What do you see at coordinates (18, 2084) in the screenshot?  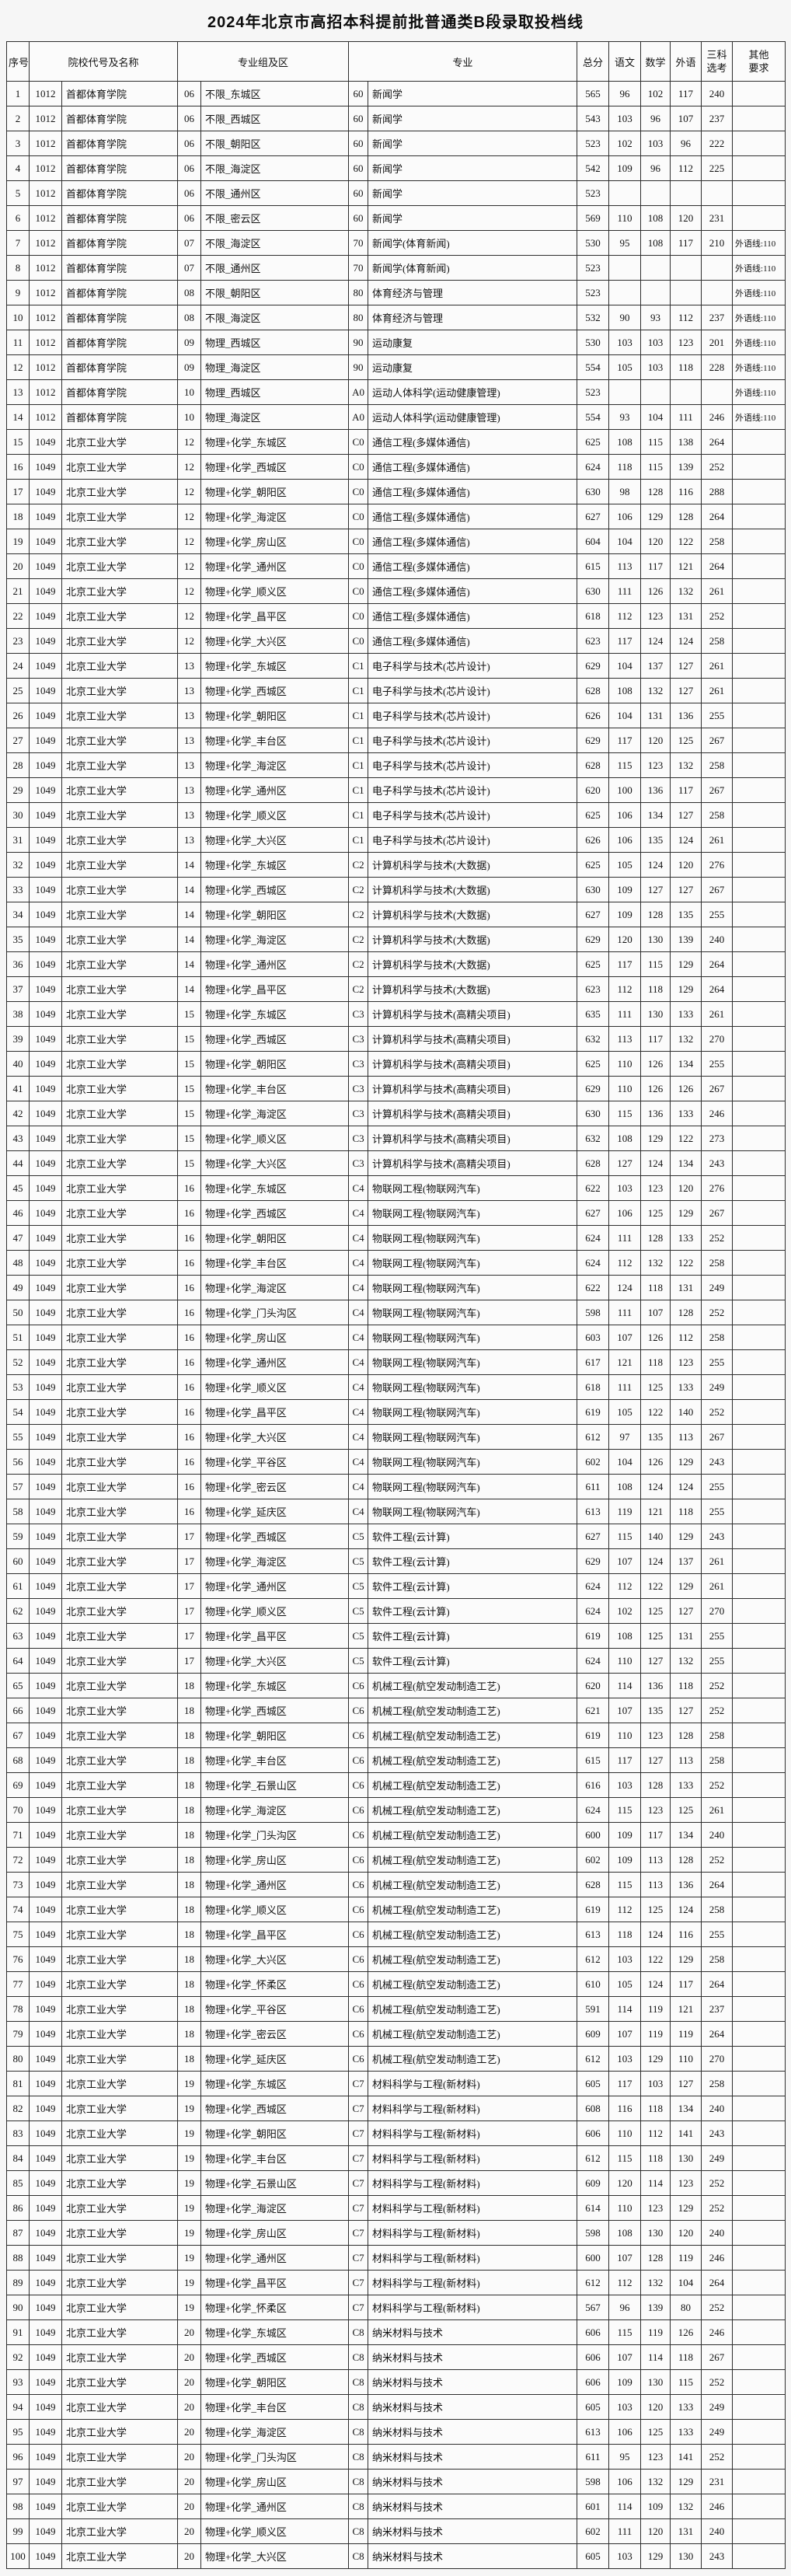 I see `seq-cell: 81` at bounding box center [18, 2084].